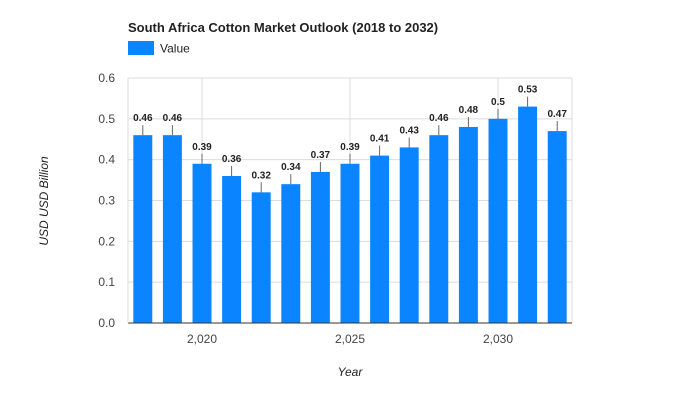 This screenshot has height=400, width=700. I want to click on data-label: 0.47, so click(557, 114).